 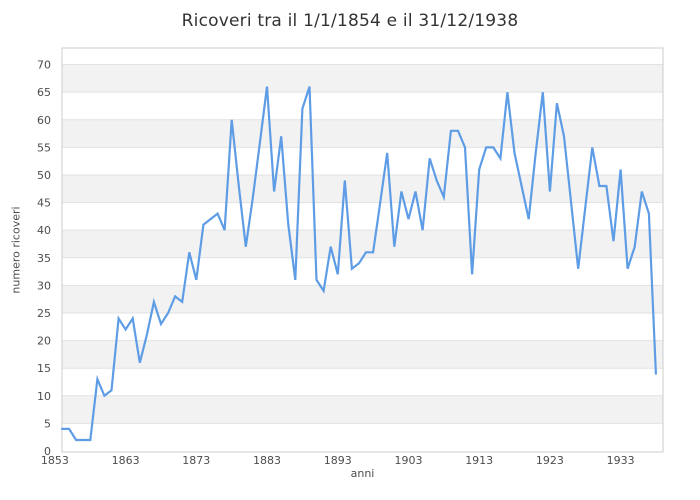 I want to click on x-tick-label: 1853, so click(x=55, y=460).